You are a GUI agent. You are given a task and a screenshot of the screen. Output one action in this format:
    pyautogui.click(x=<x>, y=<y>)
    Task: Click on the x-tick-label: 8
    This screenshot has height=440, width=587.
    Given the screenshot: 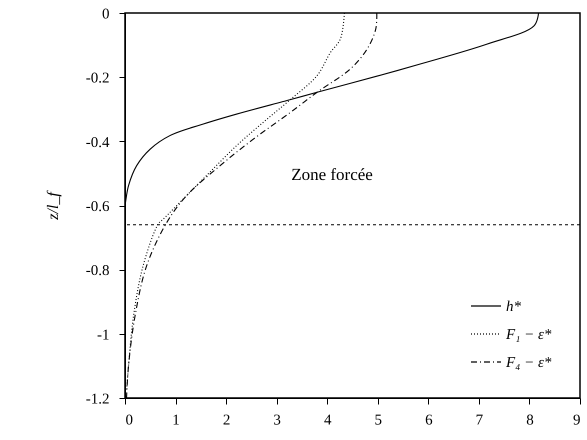 What is the action you would take?
    pyautogui.click(x=530, y=420)
    